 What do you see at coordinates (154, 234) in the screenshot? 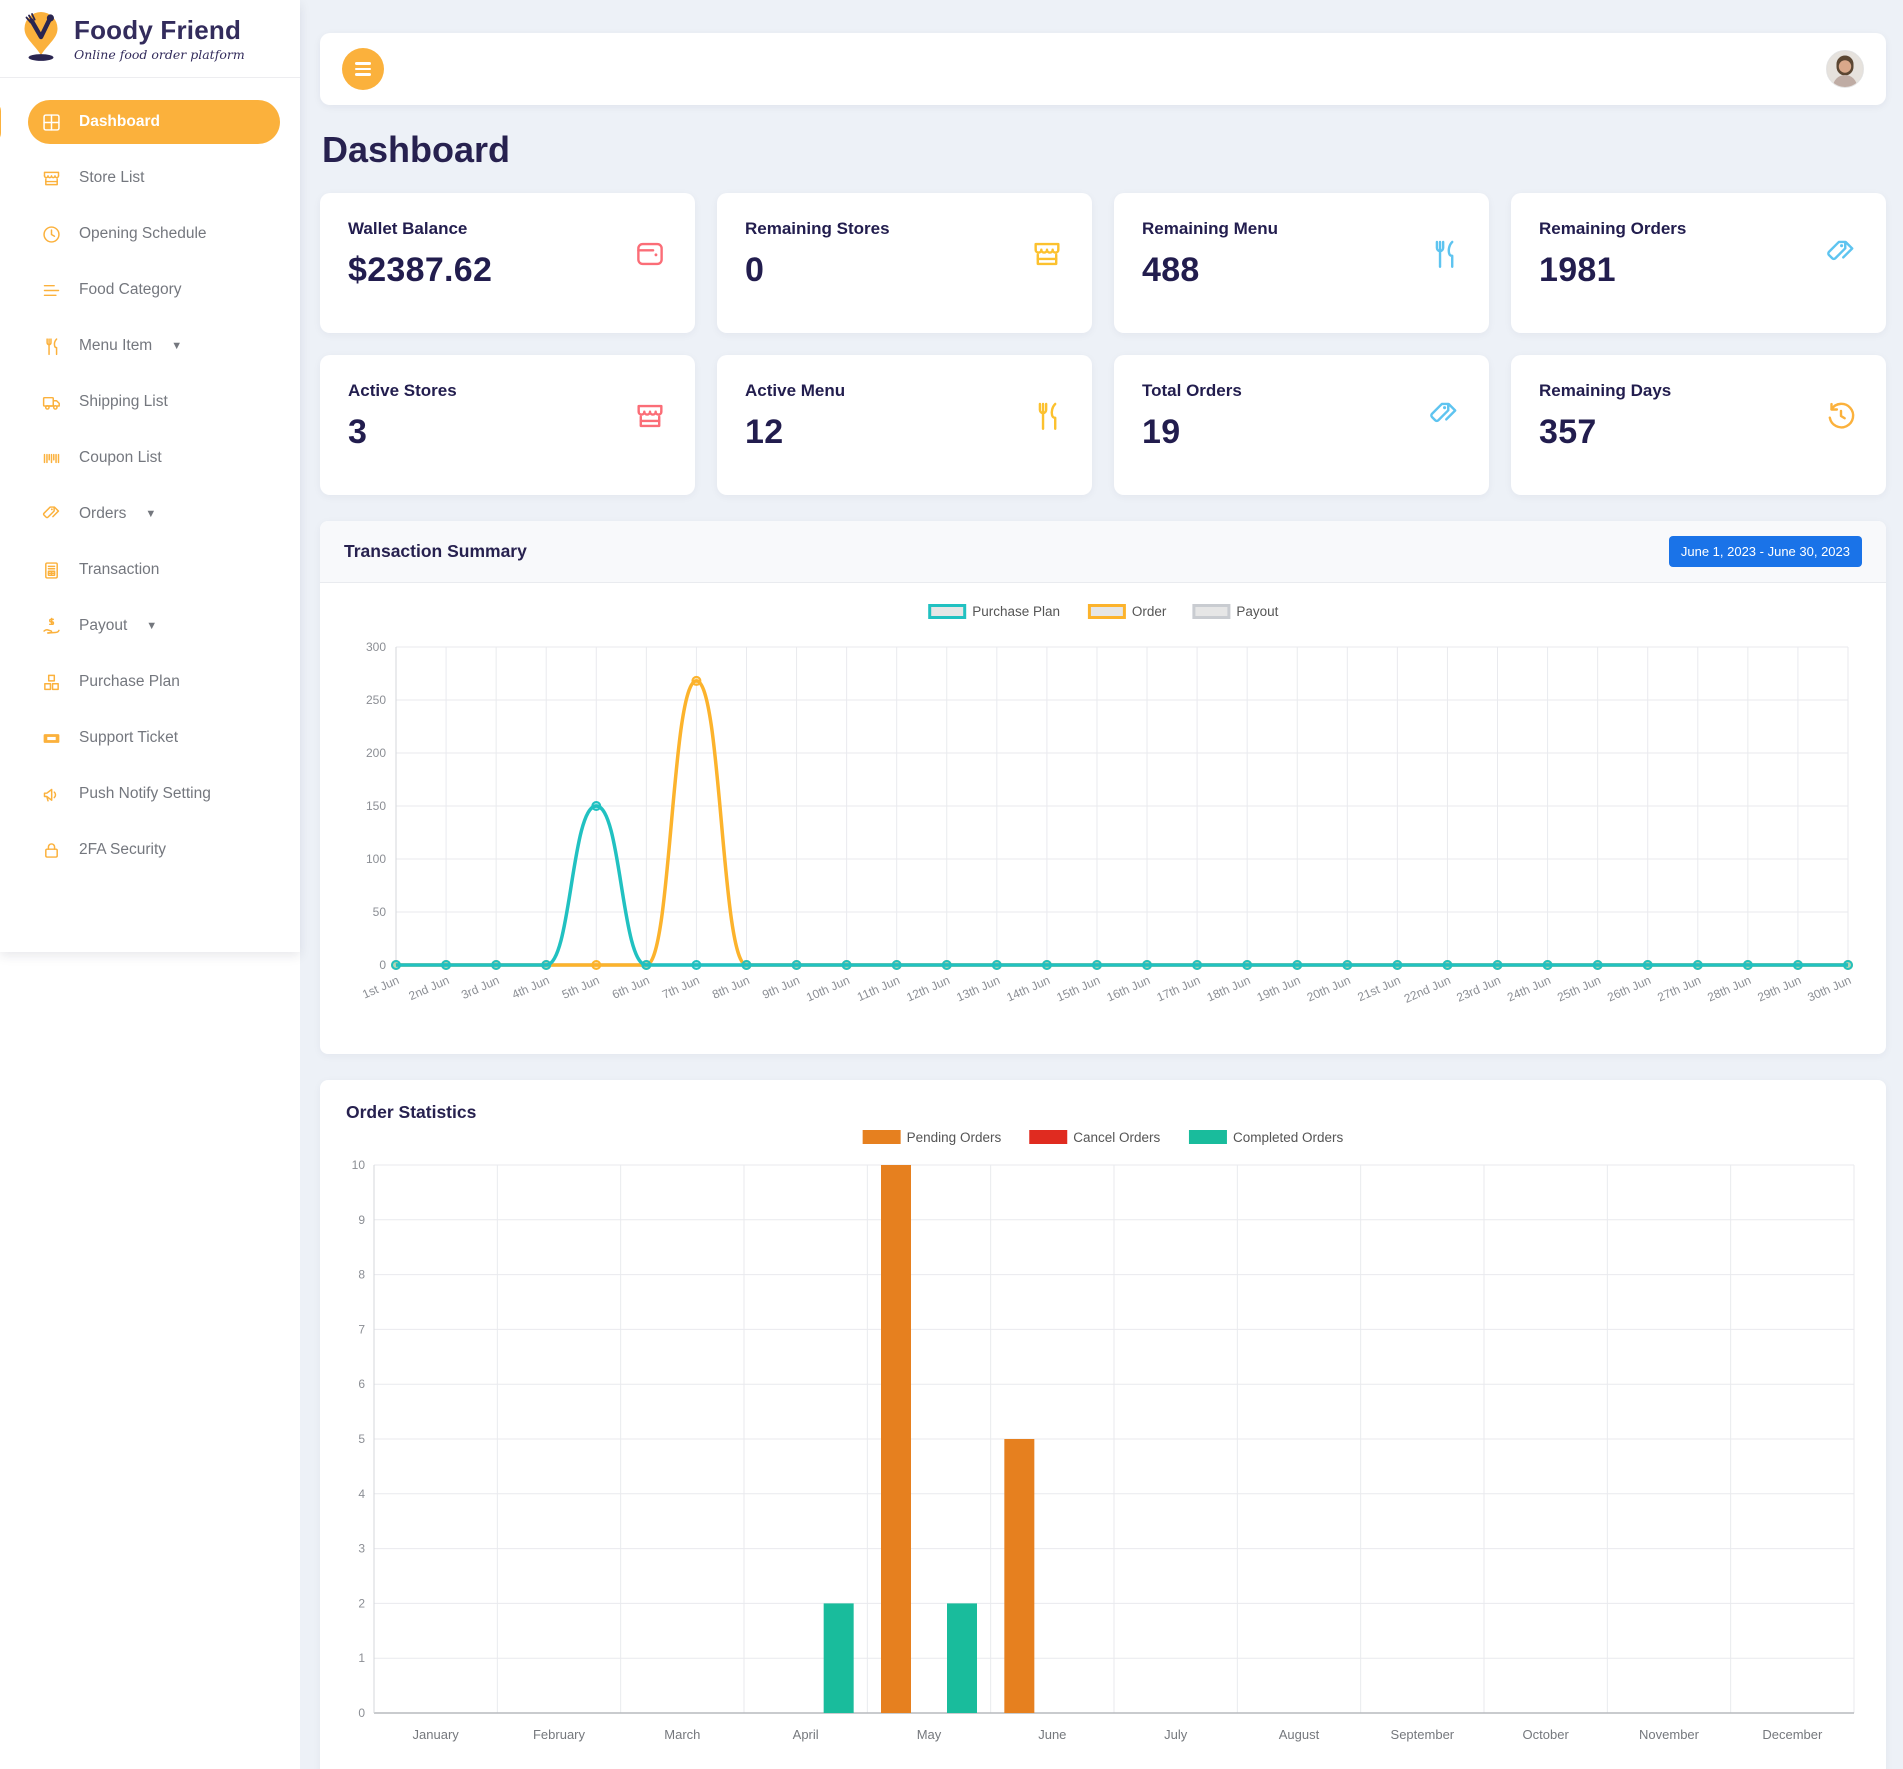
I see `sidebar-item-opening-schedule: Opening Schedule` at bounding box center [154, 234].